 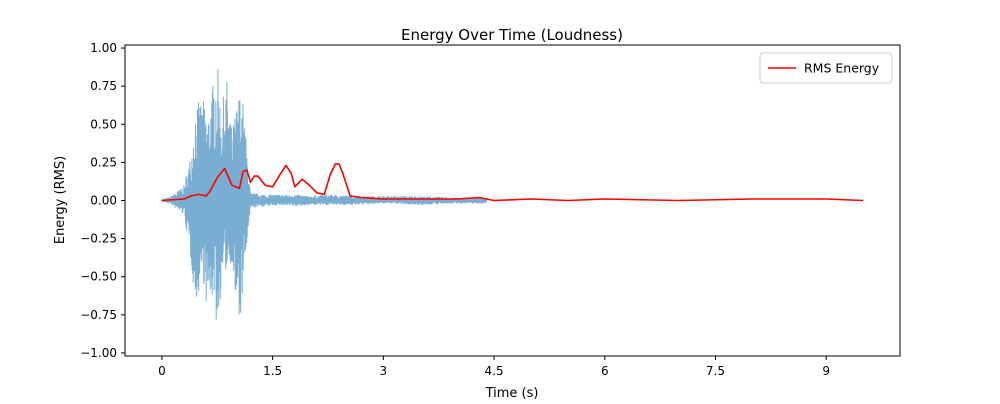 What do you see at coordinates (98, 239) in the screenshot?
I see `y-tick-label: −0.25` at bounding box center [98, 239].